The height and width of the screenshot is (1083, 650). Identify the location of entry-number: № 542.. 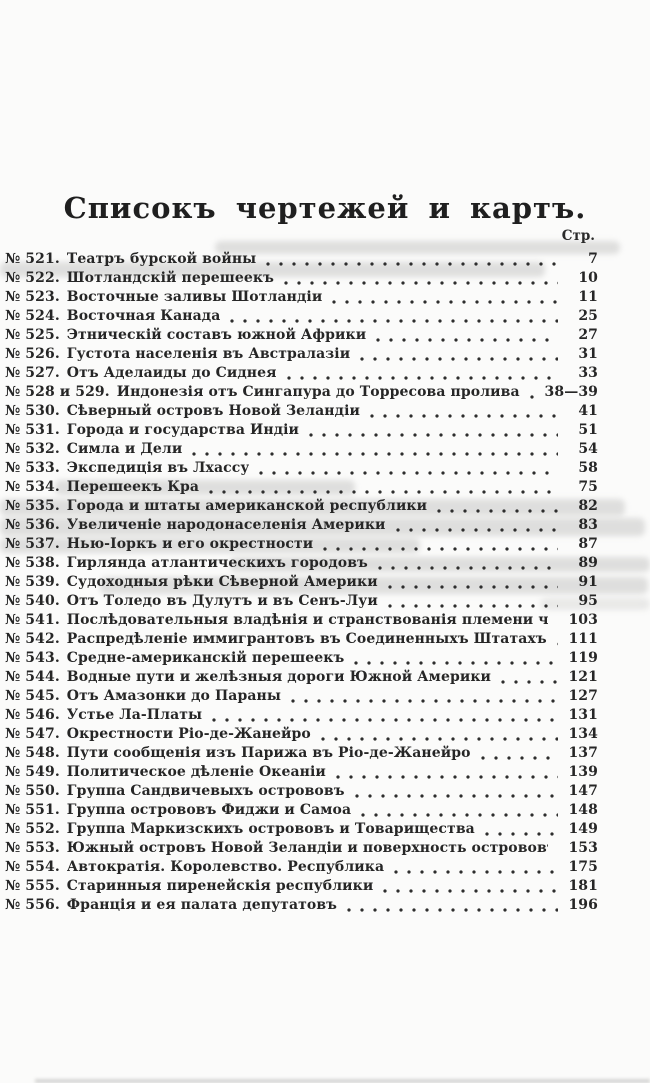
(32, 639).